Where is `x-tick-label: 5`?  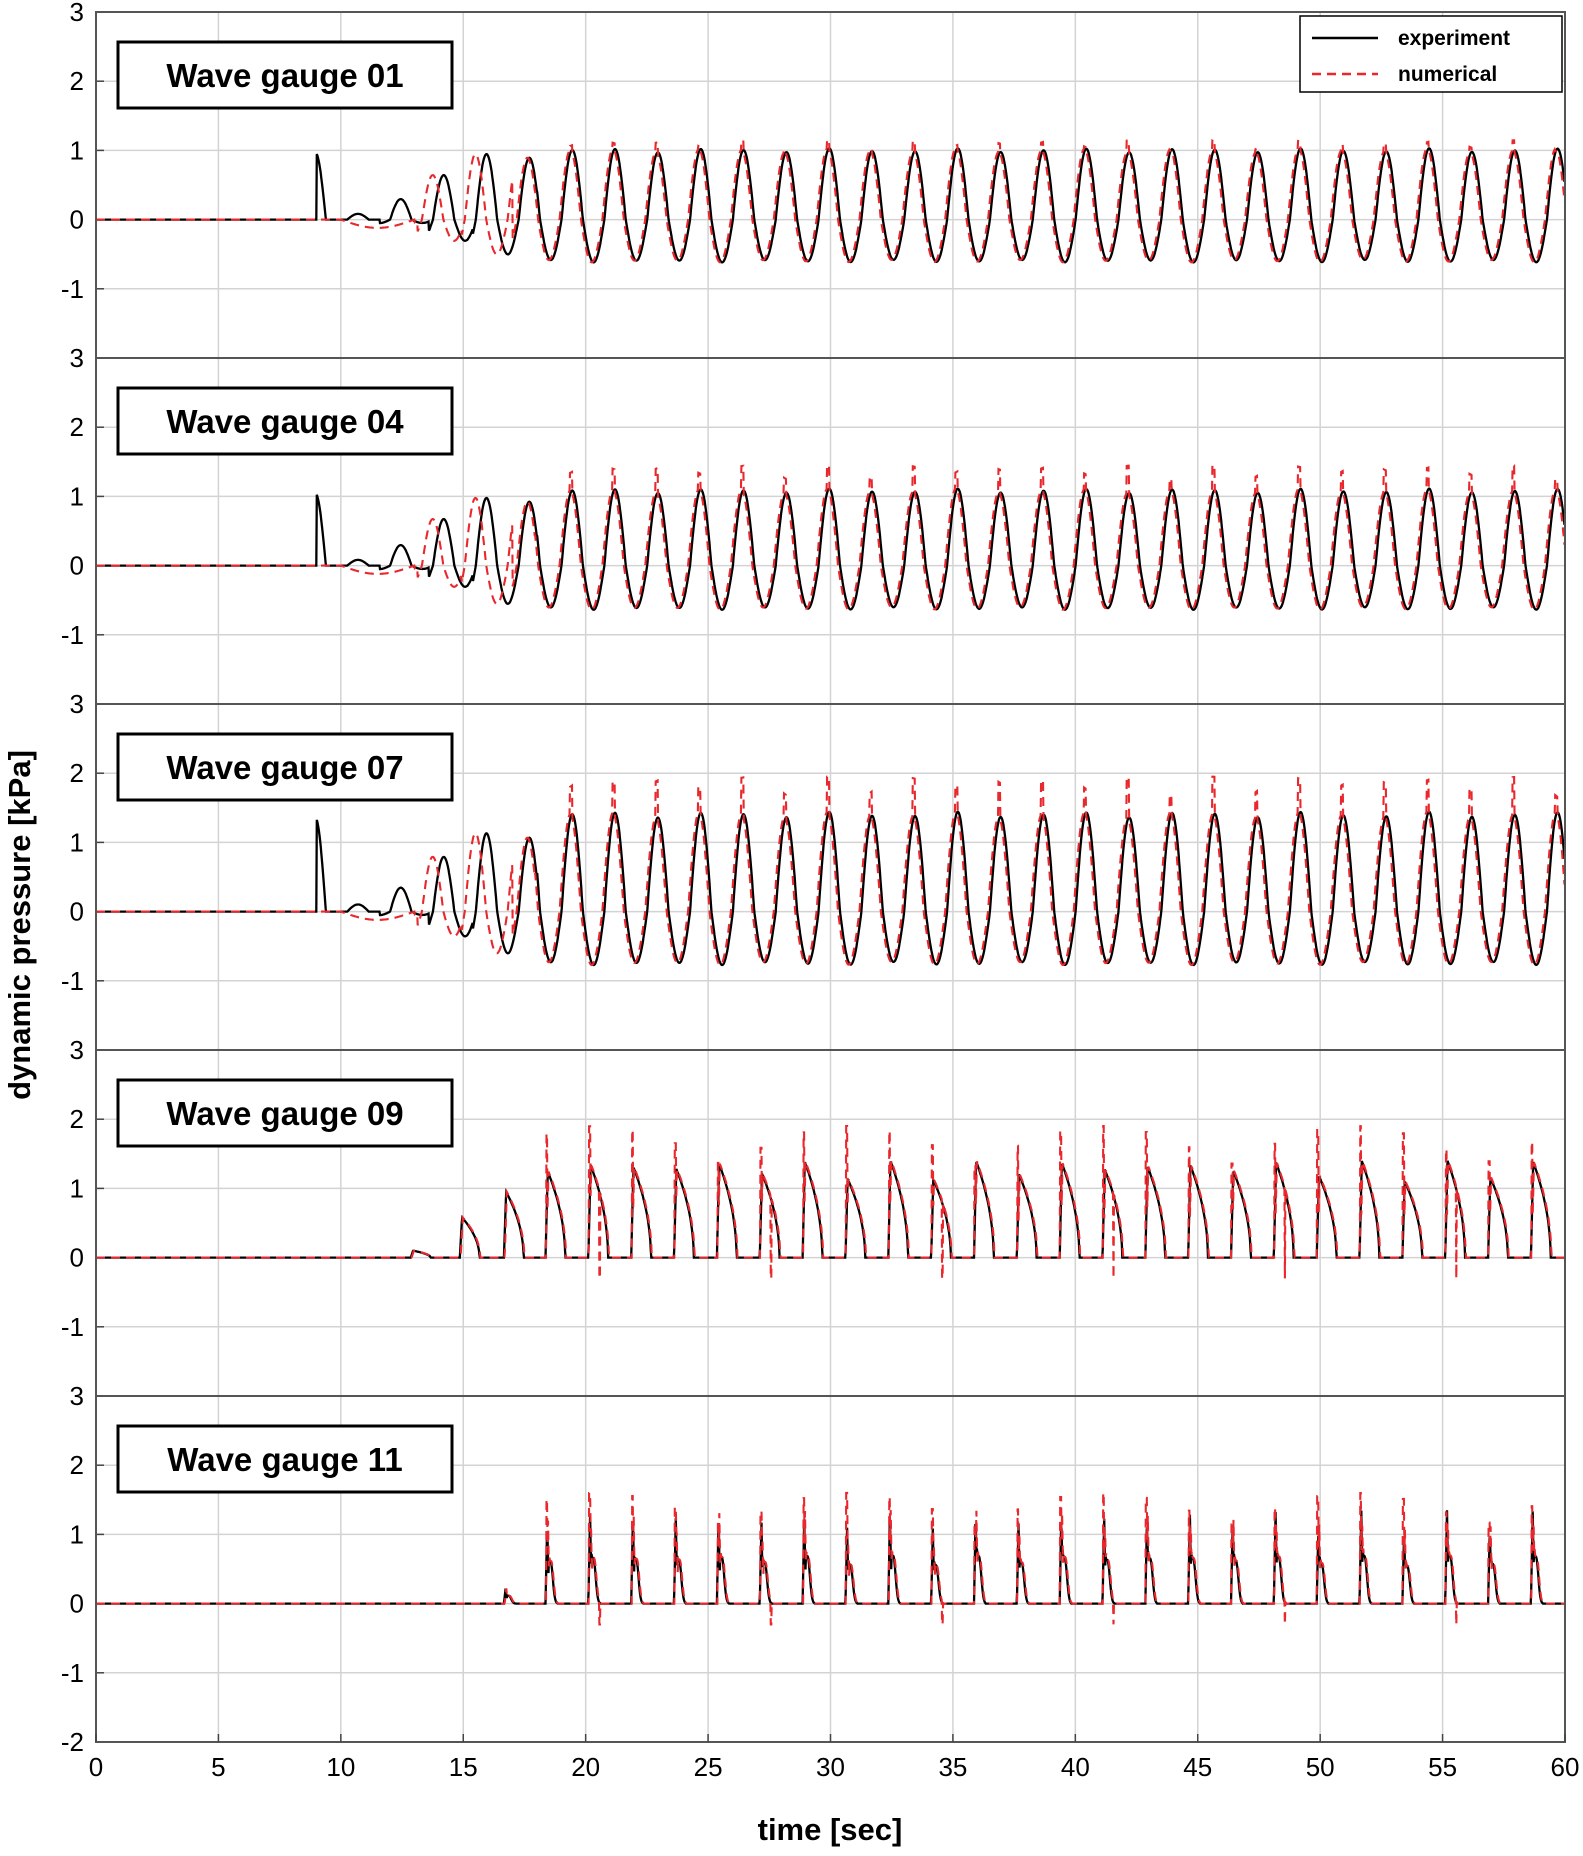
x-tick-label: 5 is located at coordinates (218, 1767).